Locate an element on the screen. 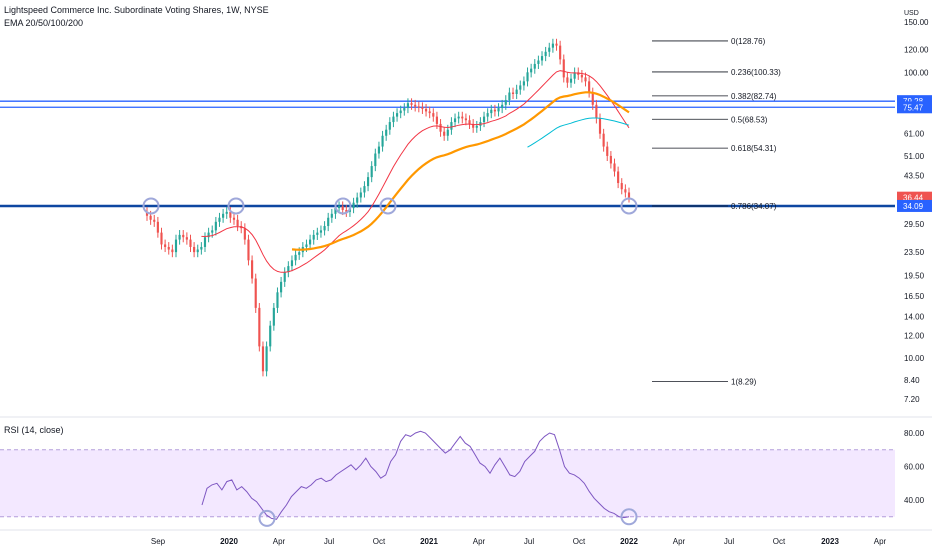  fib-level-label: 0(128.76) is located at coordinates (748, 41).